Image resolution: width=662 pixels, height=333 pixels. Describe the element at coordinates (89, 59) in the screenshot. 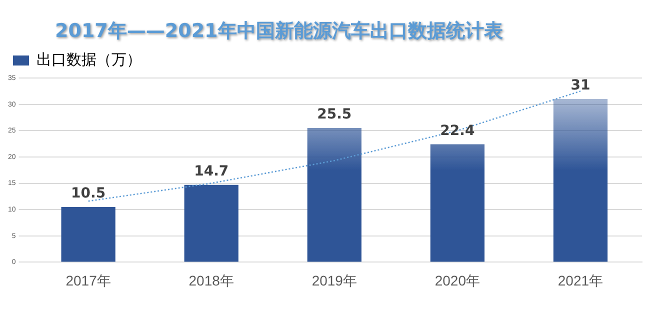

I see `legend-label: 出口数据（万）` at that location.